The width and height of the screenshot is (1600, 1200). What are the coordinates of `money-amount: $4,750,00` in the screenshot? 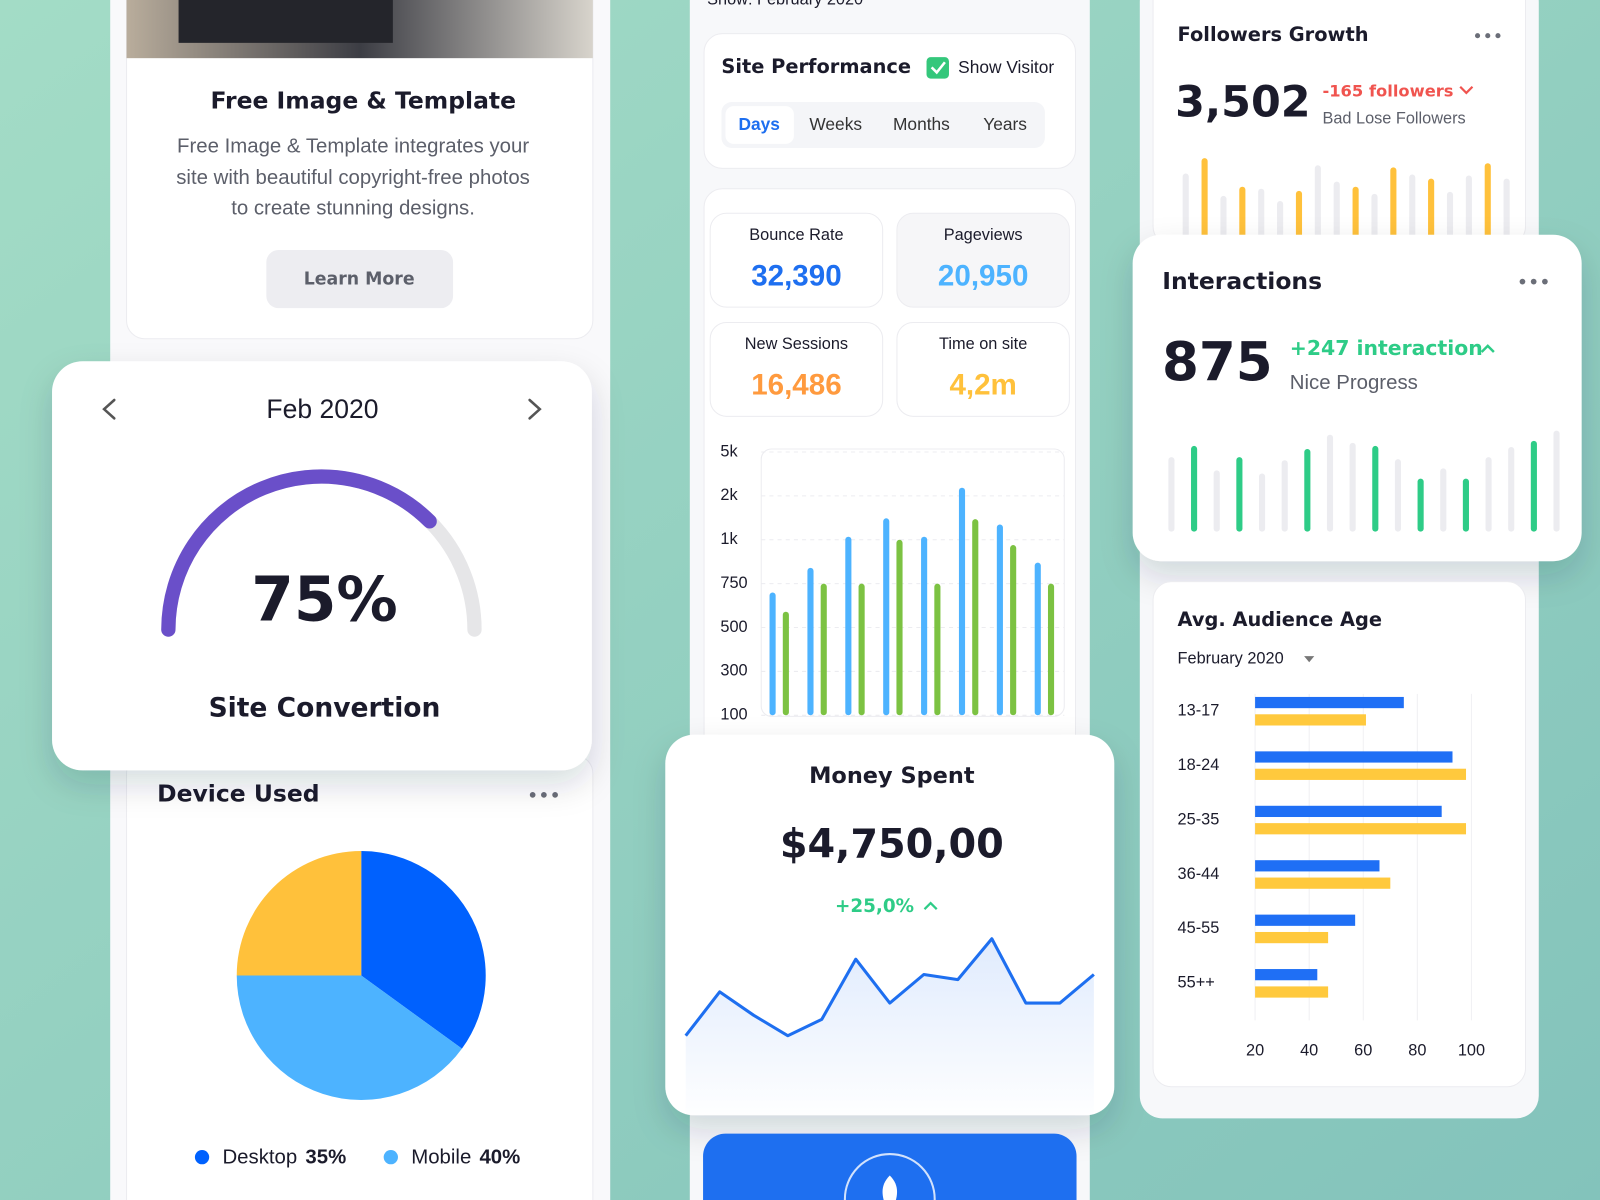 It's located at (892, 844).